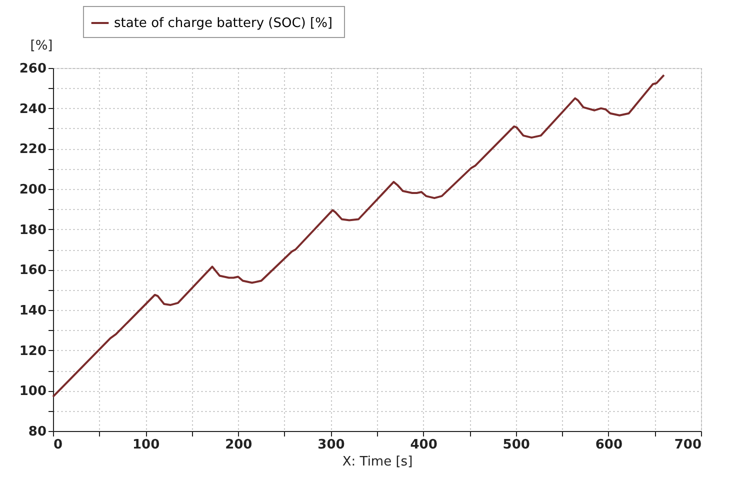  What do you see at coordinates (424, 445) in the screenshot?
I see `x-tick-label: 400` at bounding box center [424, 445].